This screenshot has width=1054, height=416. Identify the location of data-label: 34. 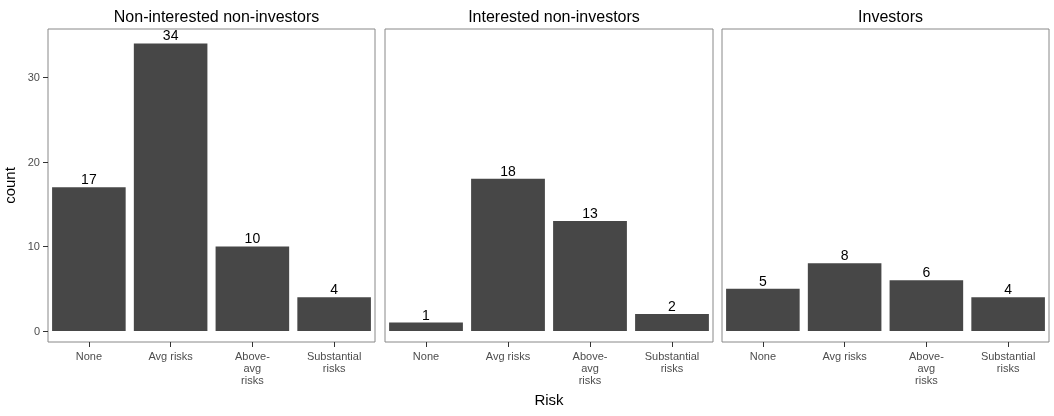
(170, 35).